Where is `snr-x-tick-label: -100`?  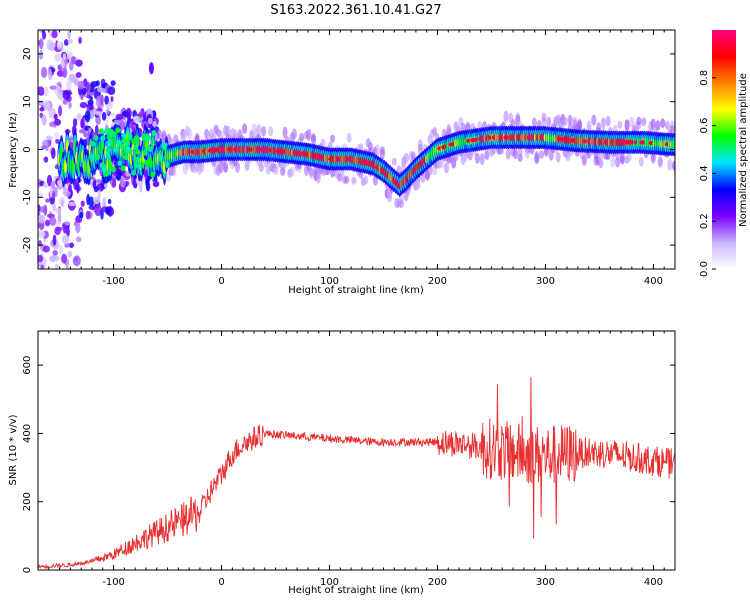
snr-x-tick-label: -100 is located at coordinates (113, 582).